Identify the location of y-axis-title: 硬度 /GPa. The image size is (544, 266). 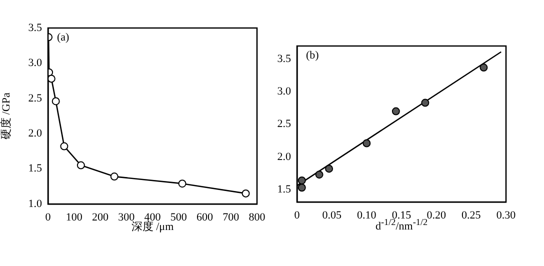
(6, 116).